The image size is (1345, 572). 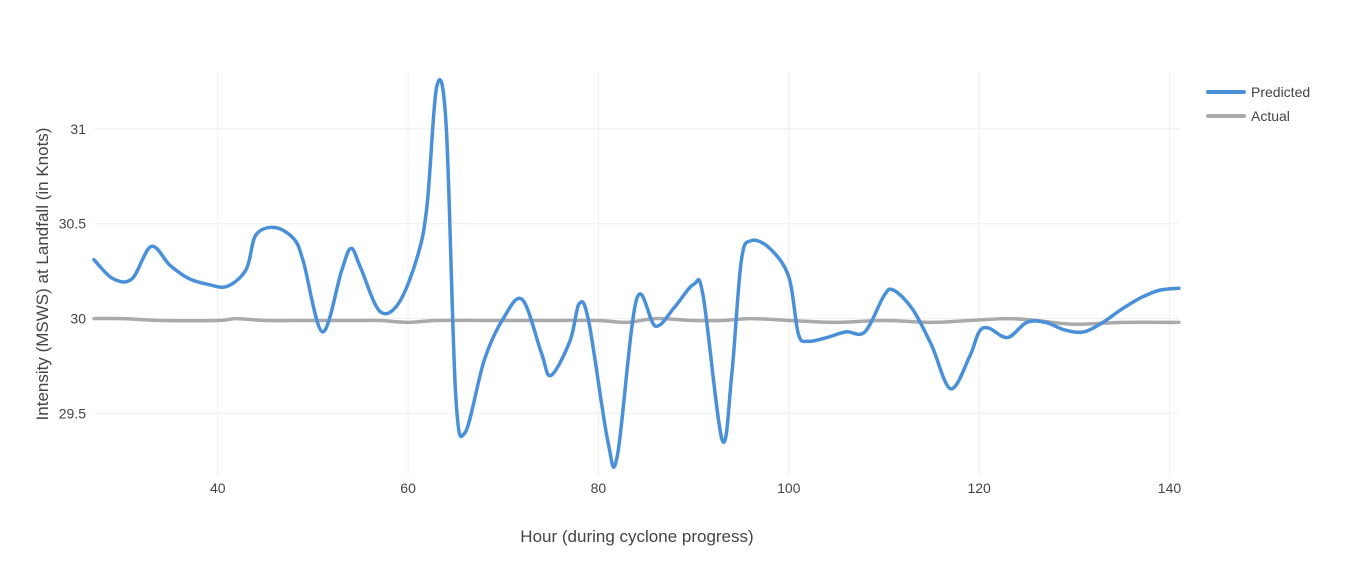 What do you see at coordinates (1170, 488) in the screenshot?
I see `x-tick-label-140: 140` at bounding box center [1170, 488].